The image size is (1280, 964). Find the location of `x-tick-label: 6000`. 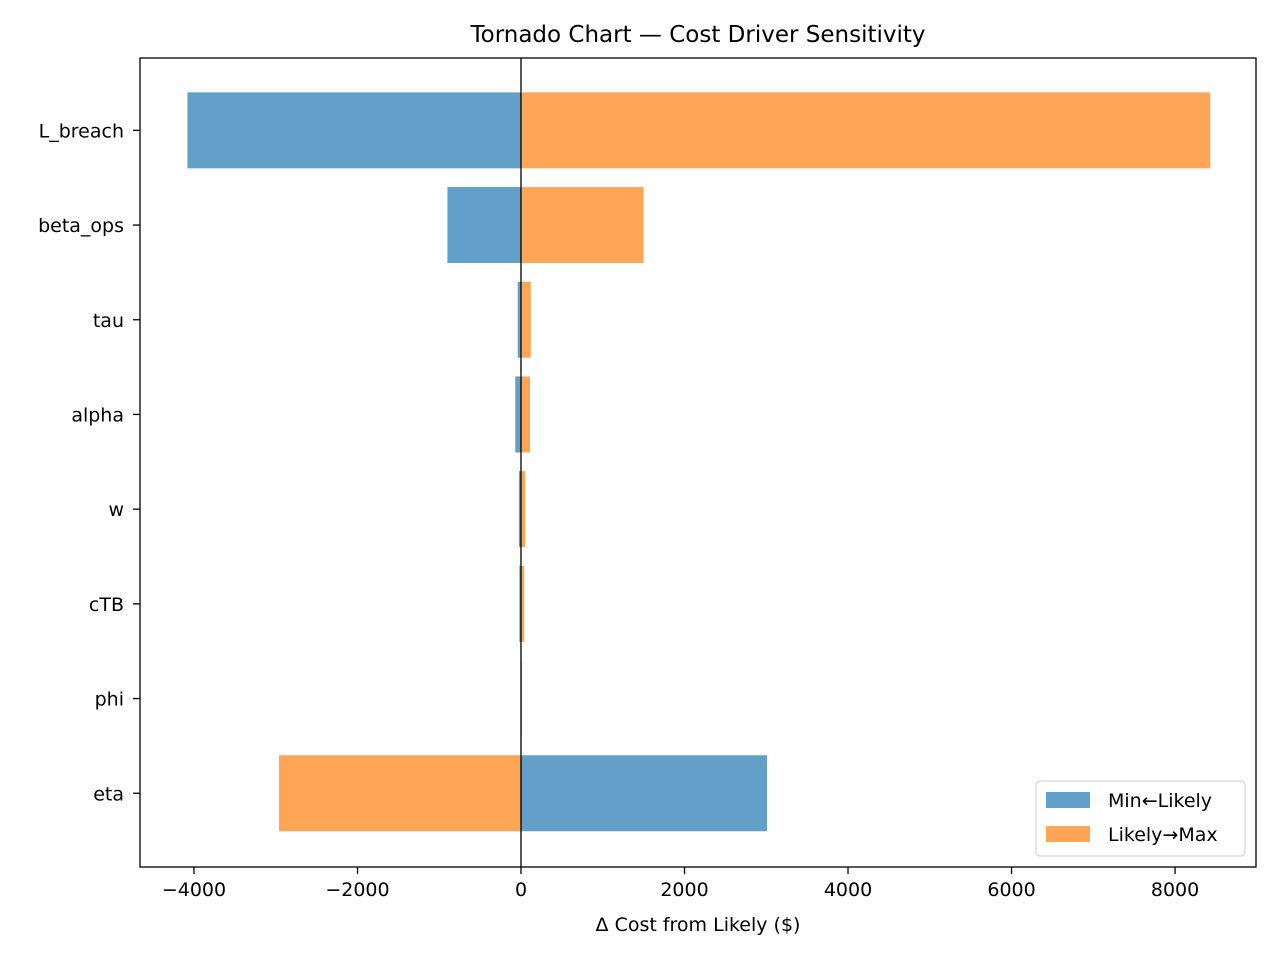

x-tick-label: 6000 is located at coordinates (1011, 890).